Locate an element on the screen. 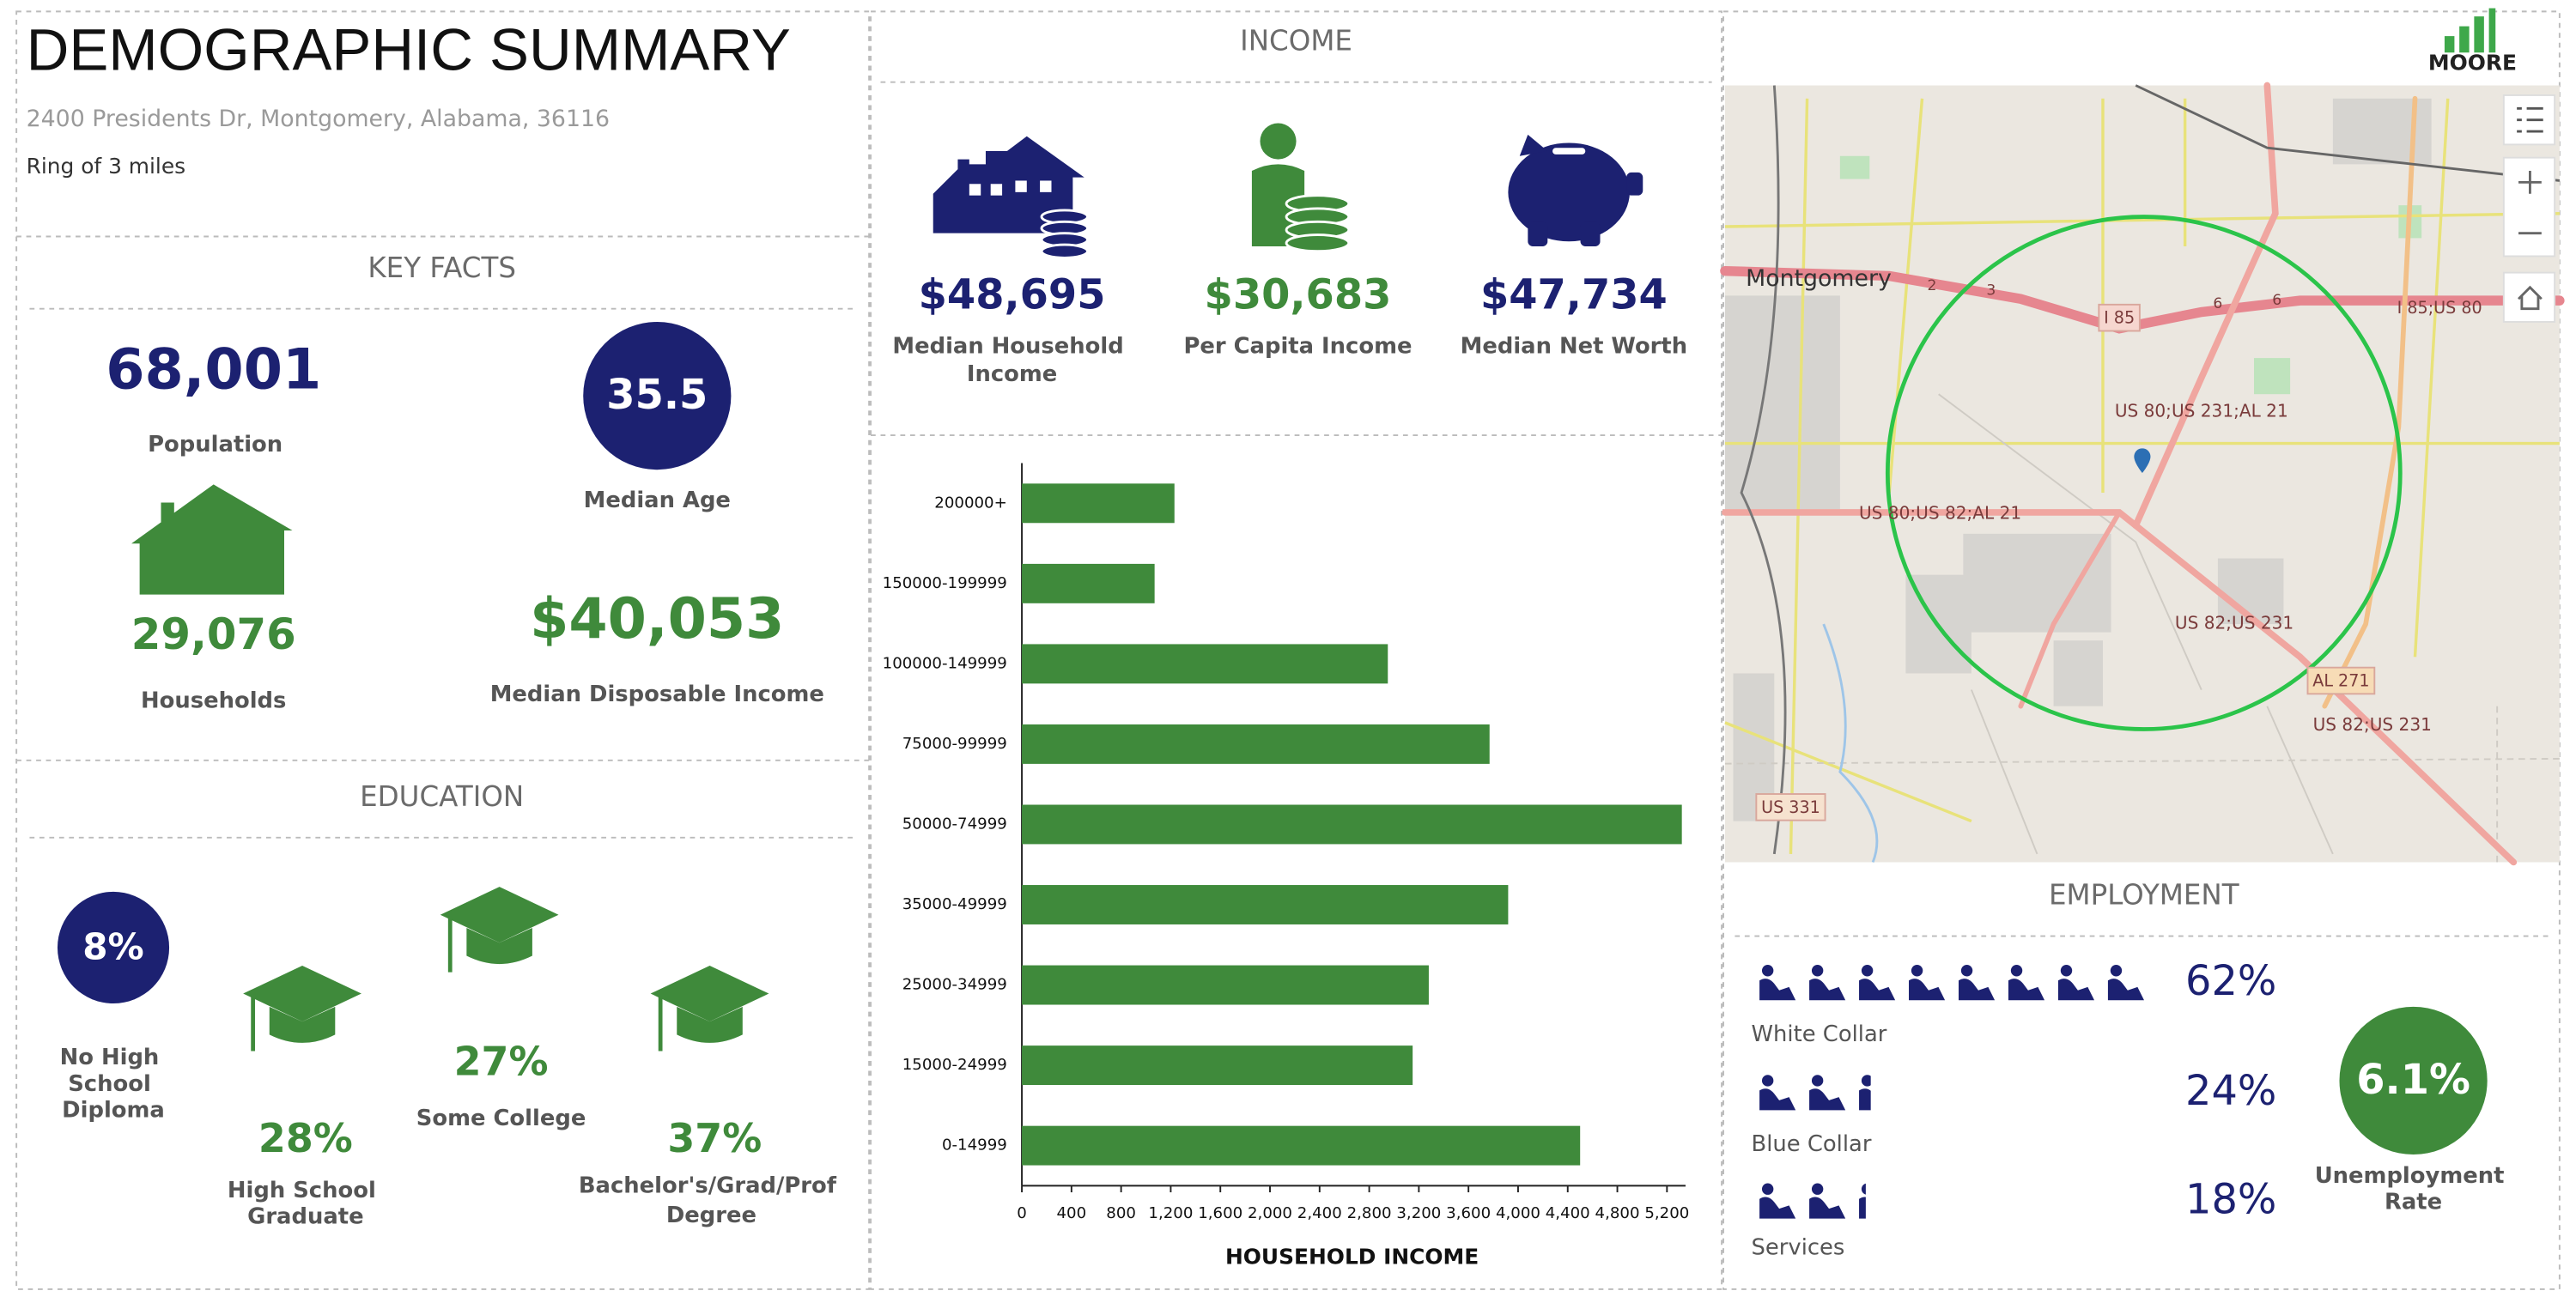  label-line: No High is located at coordinates (110, 1057).